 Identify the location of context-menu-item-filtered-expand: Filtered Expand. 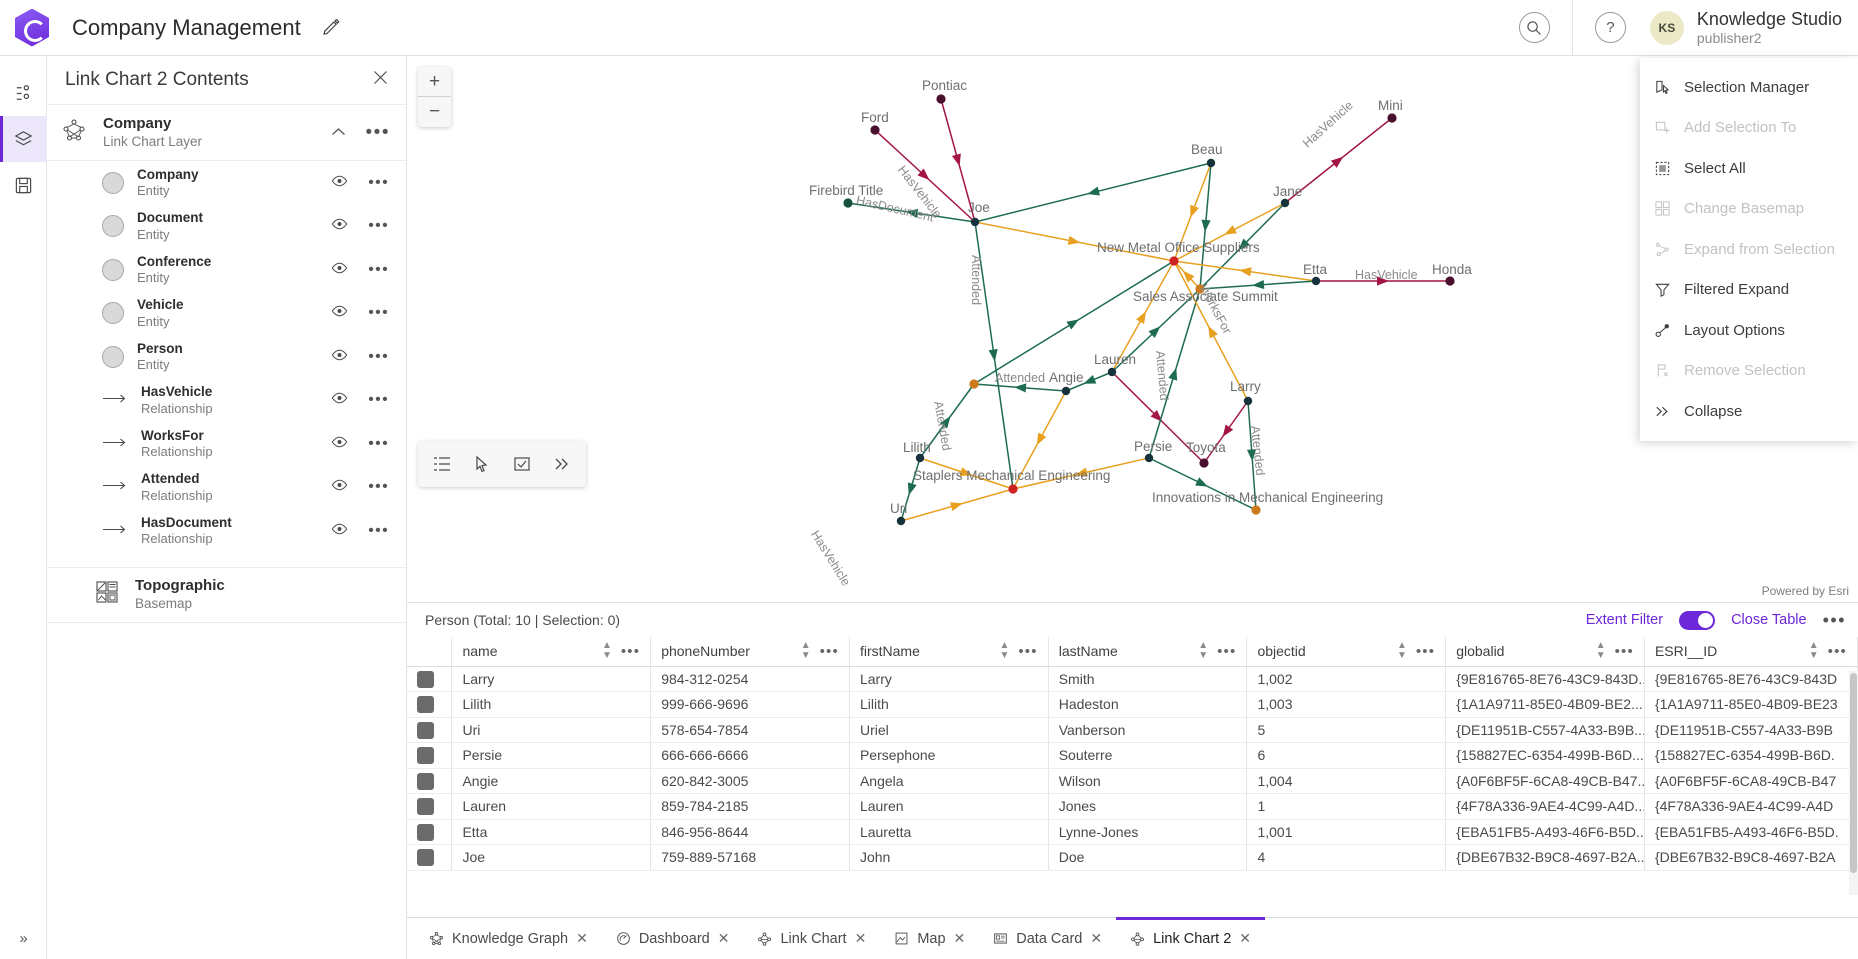
(1749, 290).